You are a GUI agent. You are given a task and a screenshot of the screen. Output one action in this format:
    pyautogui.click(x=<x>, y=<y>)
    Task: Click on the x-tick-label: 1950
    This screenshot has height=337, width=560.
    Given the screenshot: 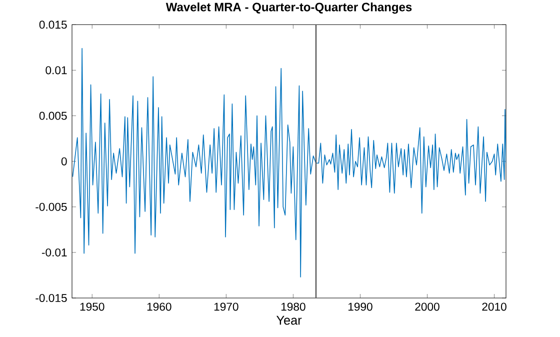 What is the action you would take?
    pyautogui.click(x=92, y=306)
    